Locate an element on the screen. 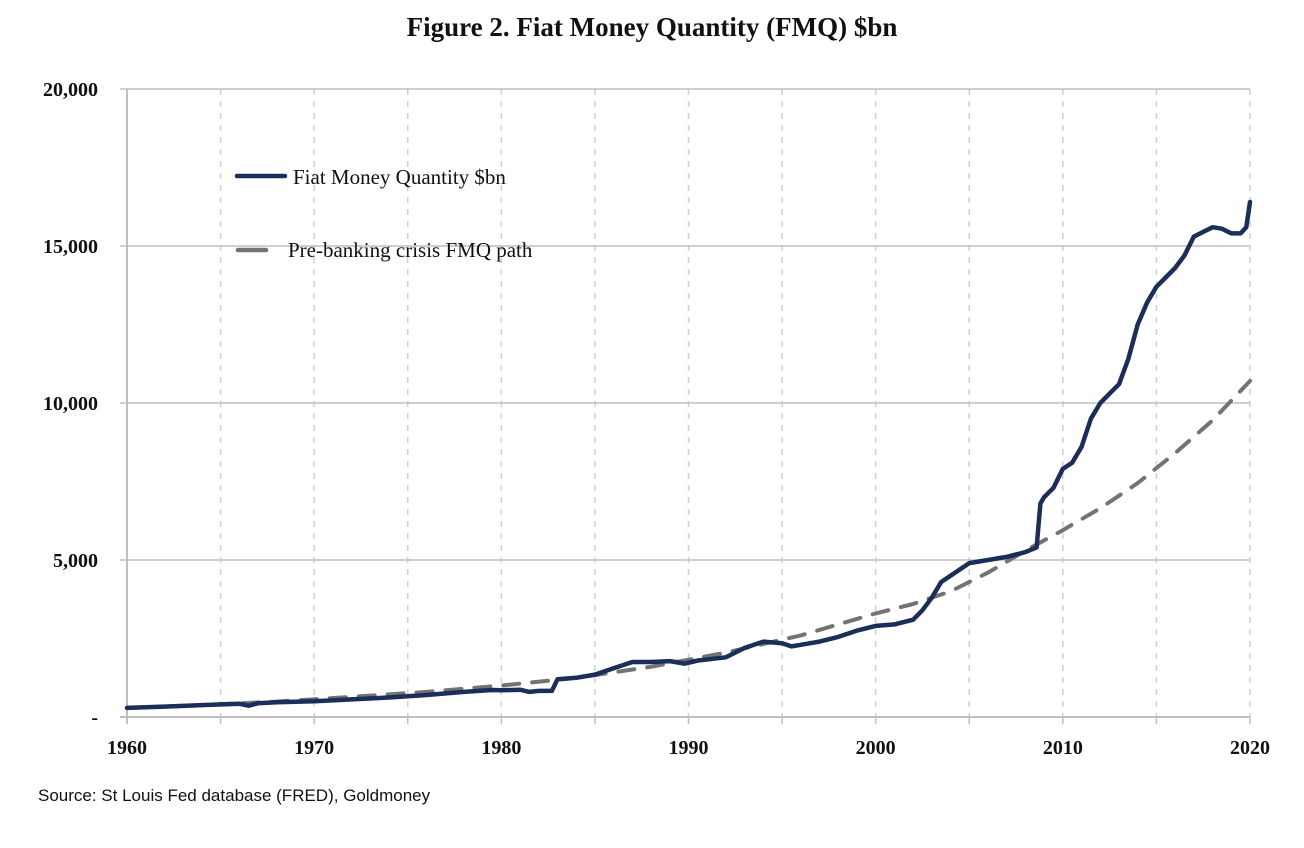 Image resolution: width=1304 pixels, height=848 pixels. y-tick-label: 10,000 is located at coordinates (70, 404).